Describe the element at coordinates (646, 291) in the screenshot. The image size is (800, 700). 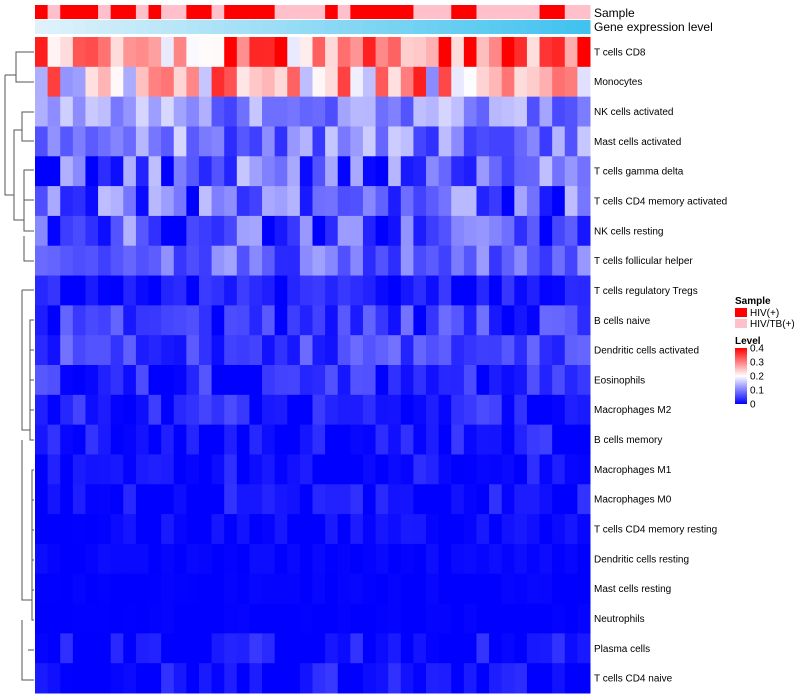
I see `row-label: T cells regulatory Tregs` at that location.